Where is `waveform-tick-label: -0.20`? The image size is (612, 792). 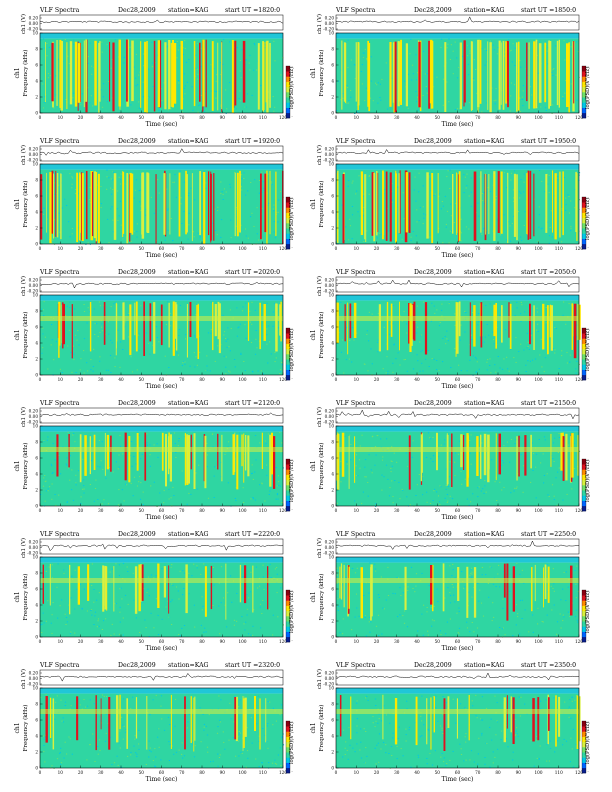 waveform-tick-label: -0.20 is located at coordinates (328, 29).